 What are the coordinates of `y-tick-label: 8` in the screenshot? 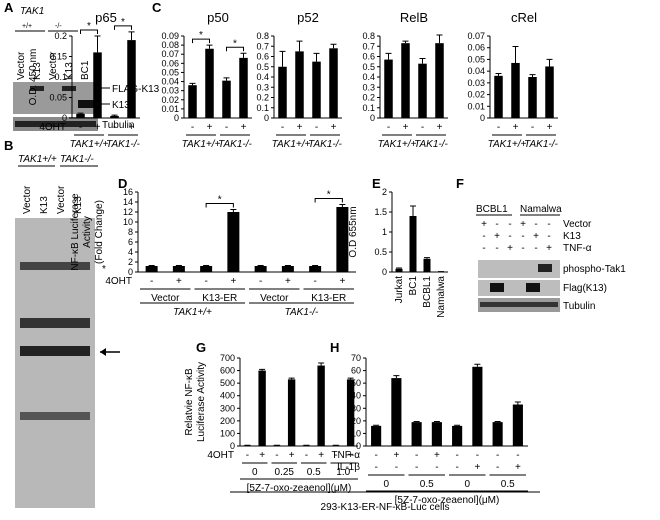 It's located at (130, 232).